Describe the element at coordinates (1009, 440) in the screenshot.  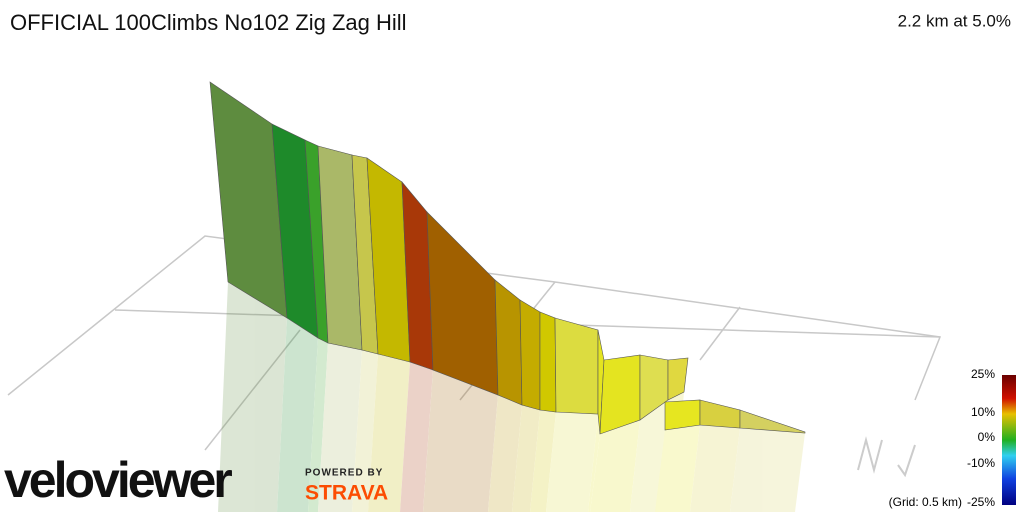
I see `color-scale` at that location.